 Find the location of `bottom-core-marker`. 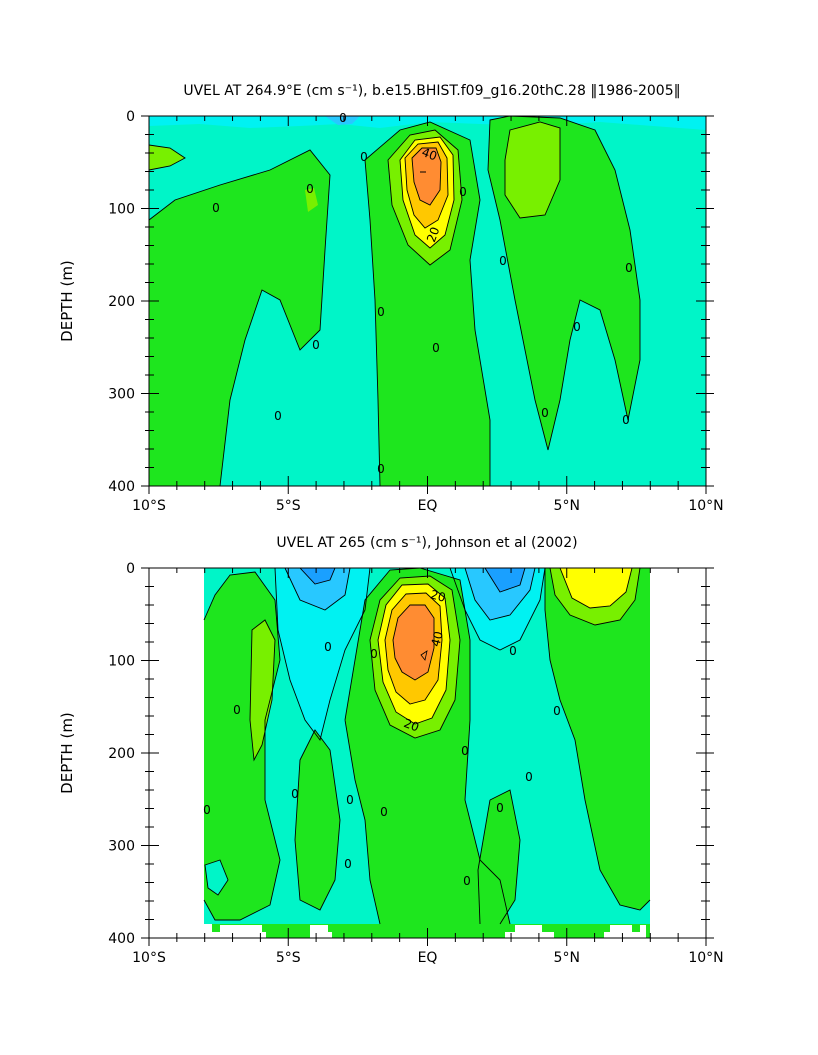

bottom-core-marker is located at coordinates (424, 655).